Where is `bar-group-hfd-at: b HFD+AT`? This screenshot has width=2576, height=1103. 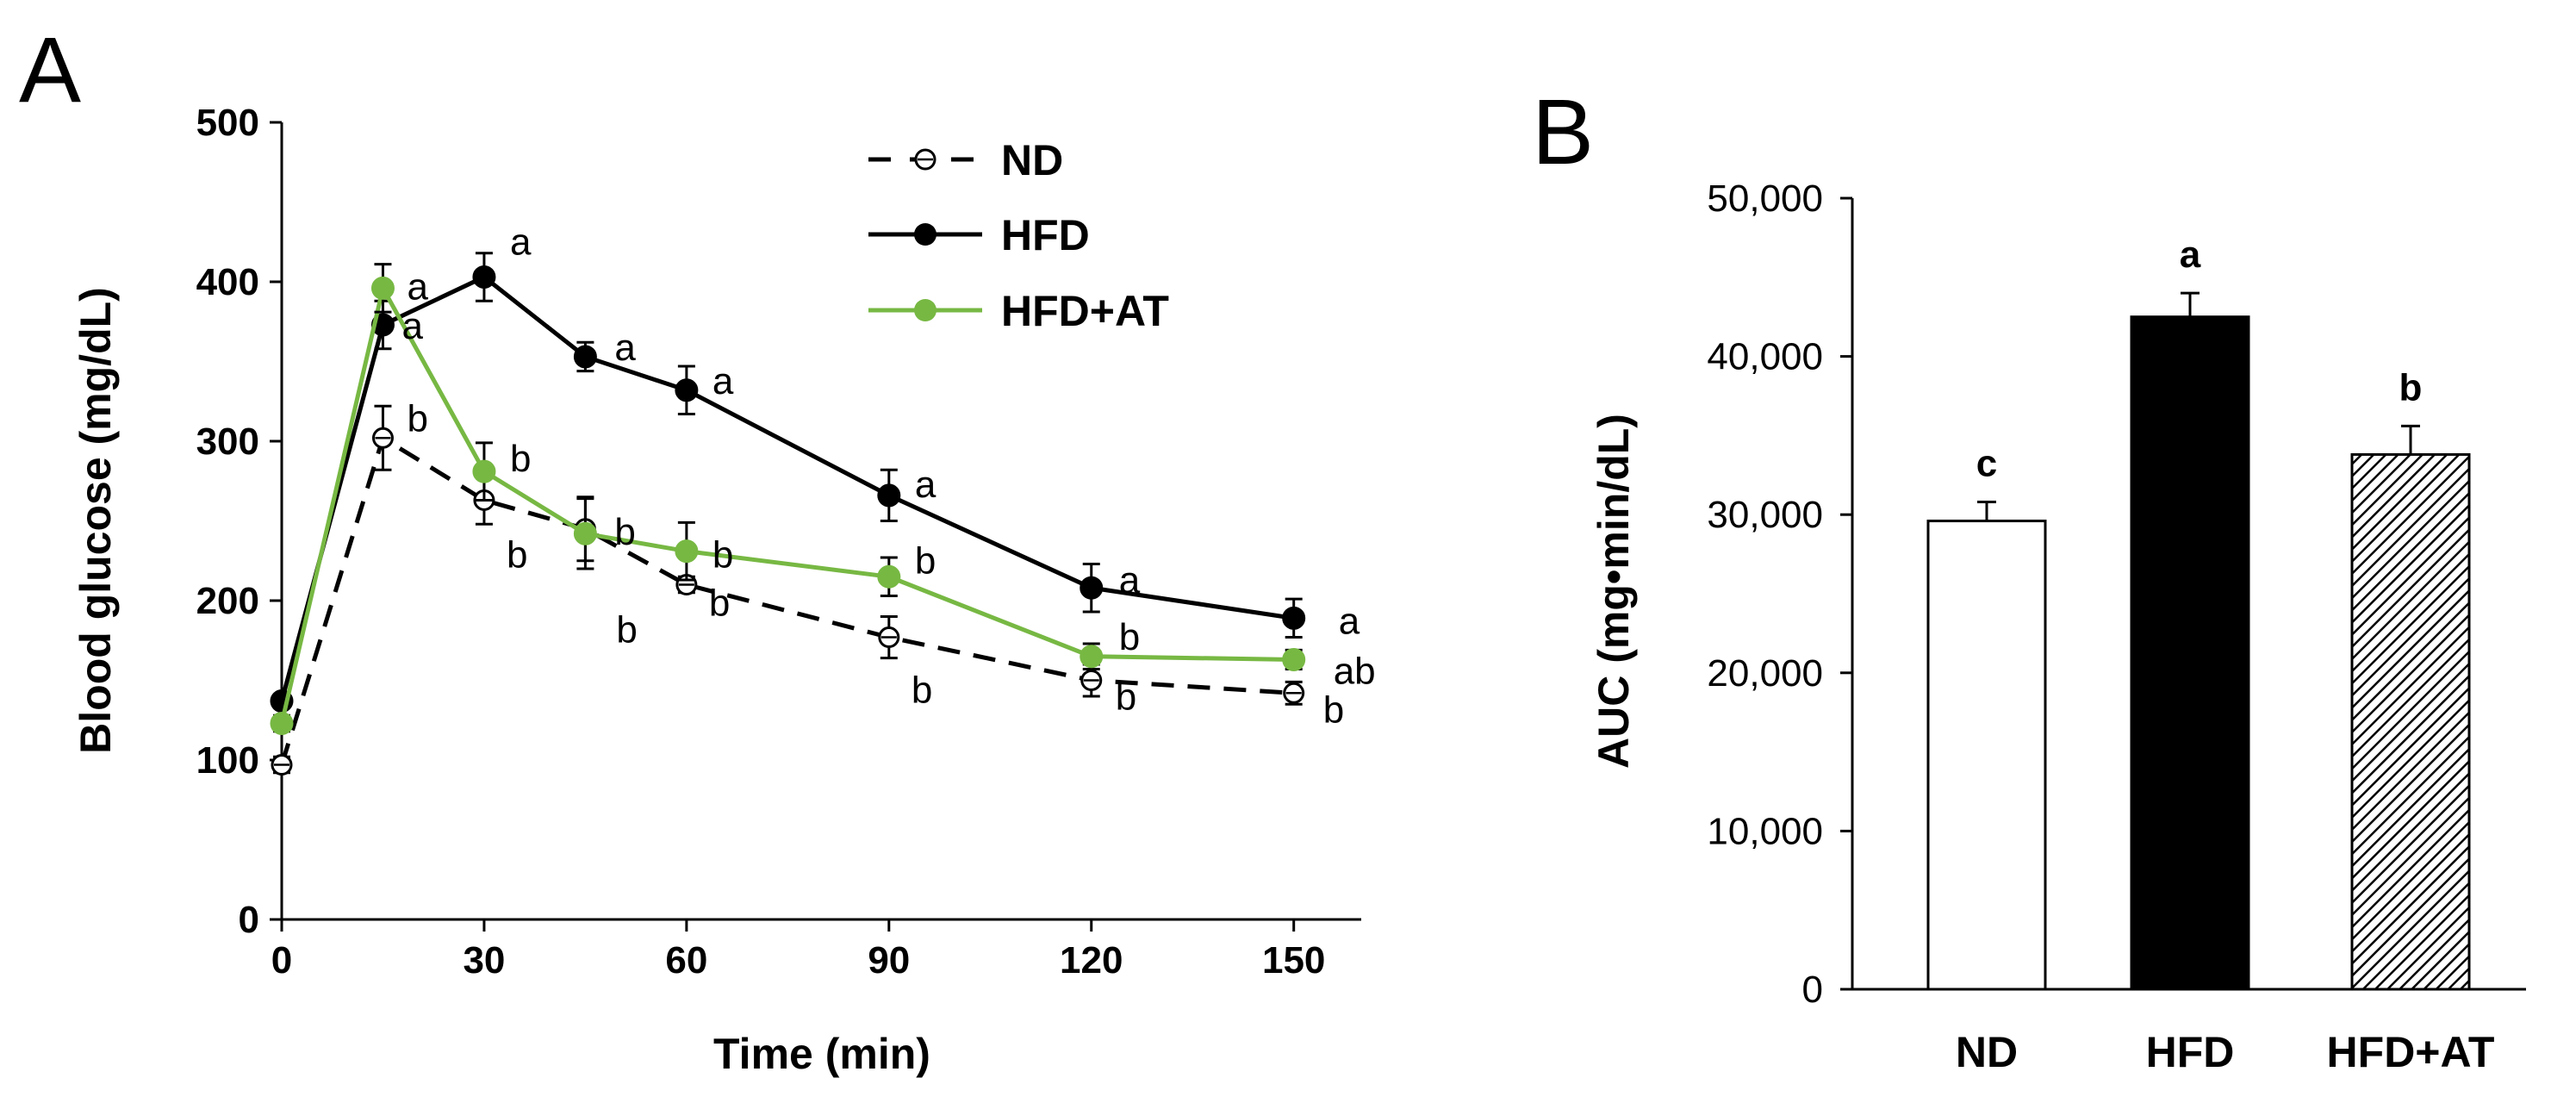 bar-group-hfd-at: b HFD+AT is located at coordinates (2411, 721).